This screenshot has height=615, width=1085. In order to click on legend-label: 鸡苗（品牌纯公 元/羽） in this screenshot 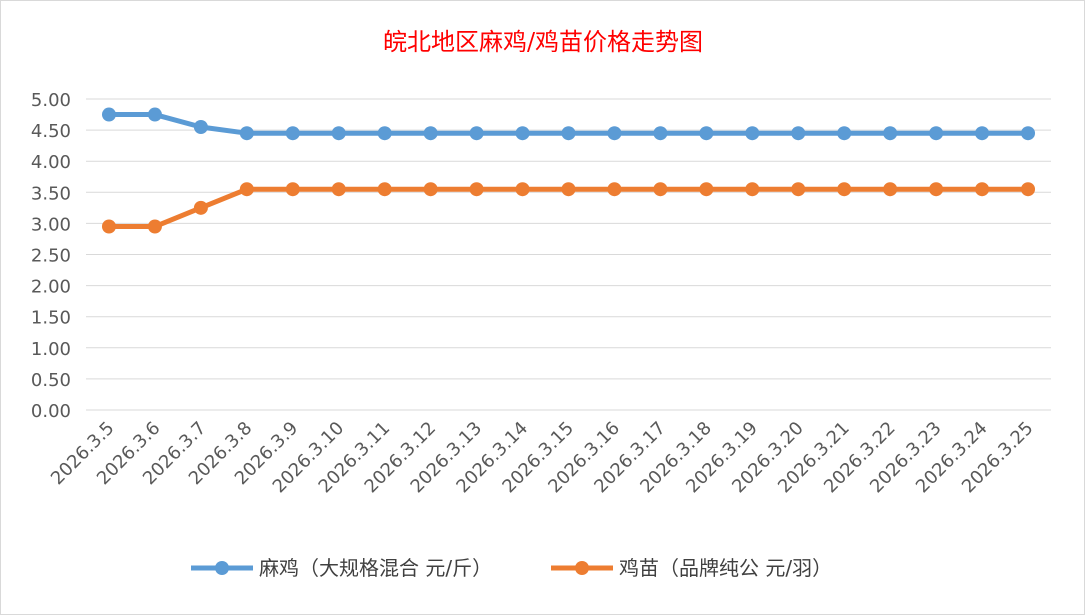, I will do `click(725, 568)`.